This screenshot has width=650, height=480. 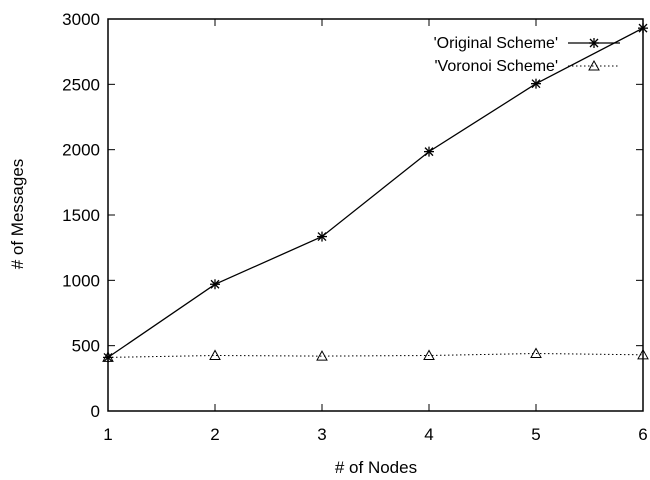 I want to click on y-tick-label: 1500, so click(x=81, y=215).